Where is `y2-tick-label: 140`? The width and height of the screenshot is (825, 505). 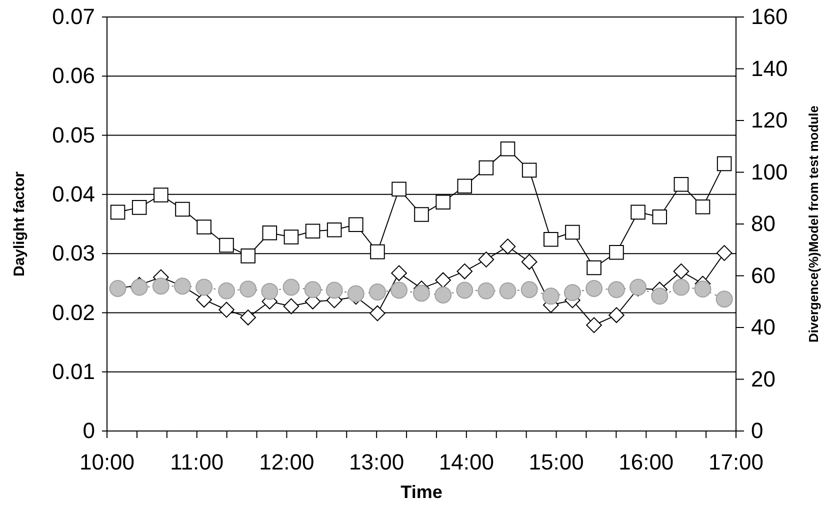
y2-tick-label: 140 is located at coordinates (769, 68).